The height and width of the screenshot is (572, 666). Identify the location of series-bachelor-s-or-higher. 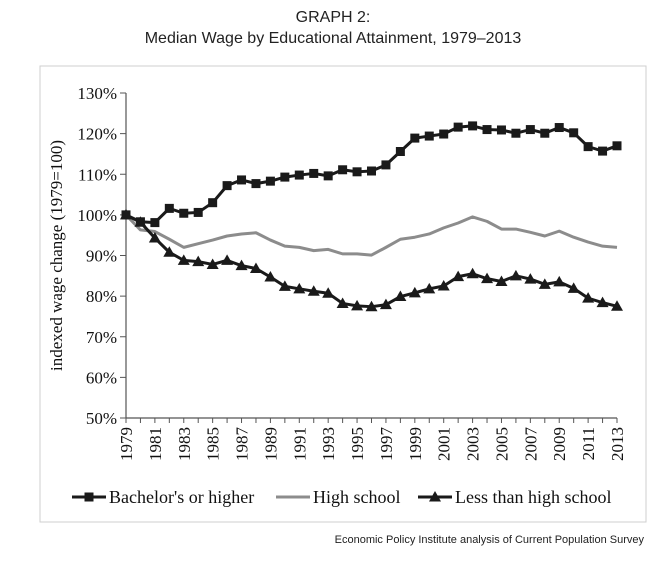
(371, 174).